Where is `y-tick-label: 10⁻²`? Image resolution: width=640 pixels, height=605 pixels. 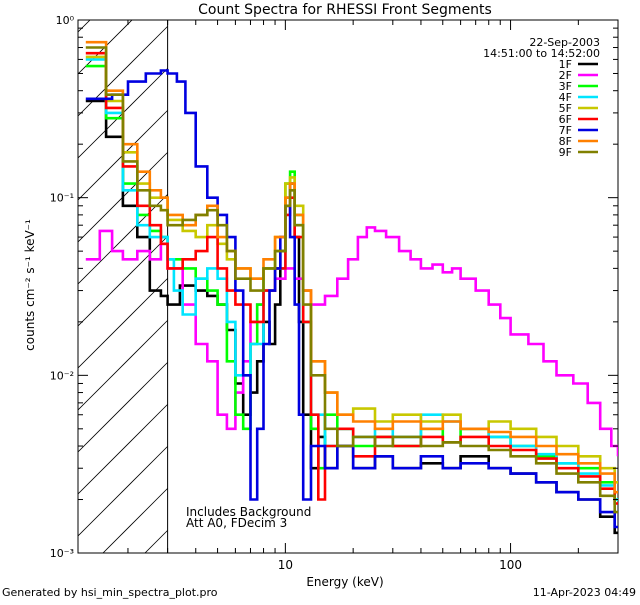 y-tick-label: 10⁻² is located at coordinates (62, 375).